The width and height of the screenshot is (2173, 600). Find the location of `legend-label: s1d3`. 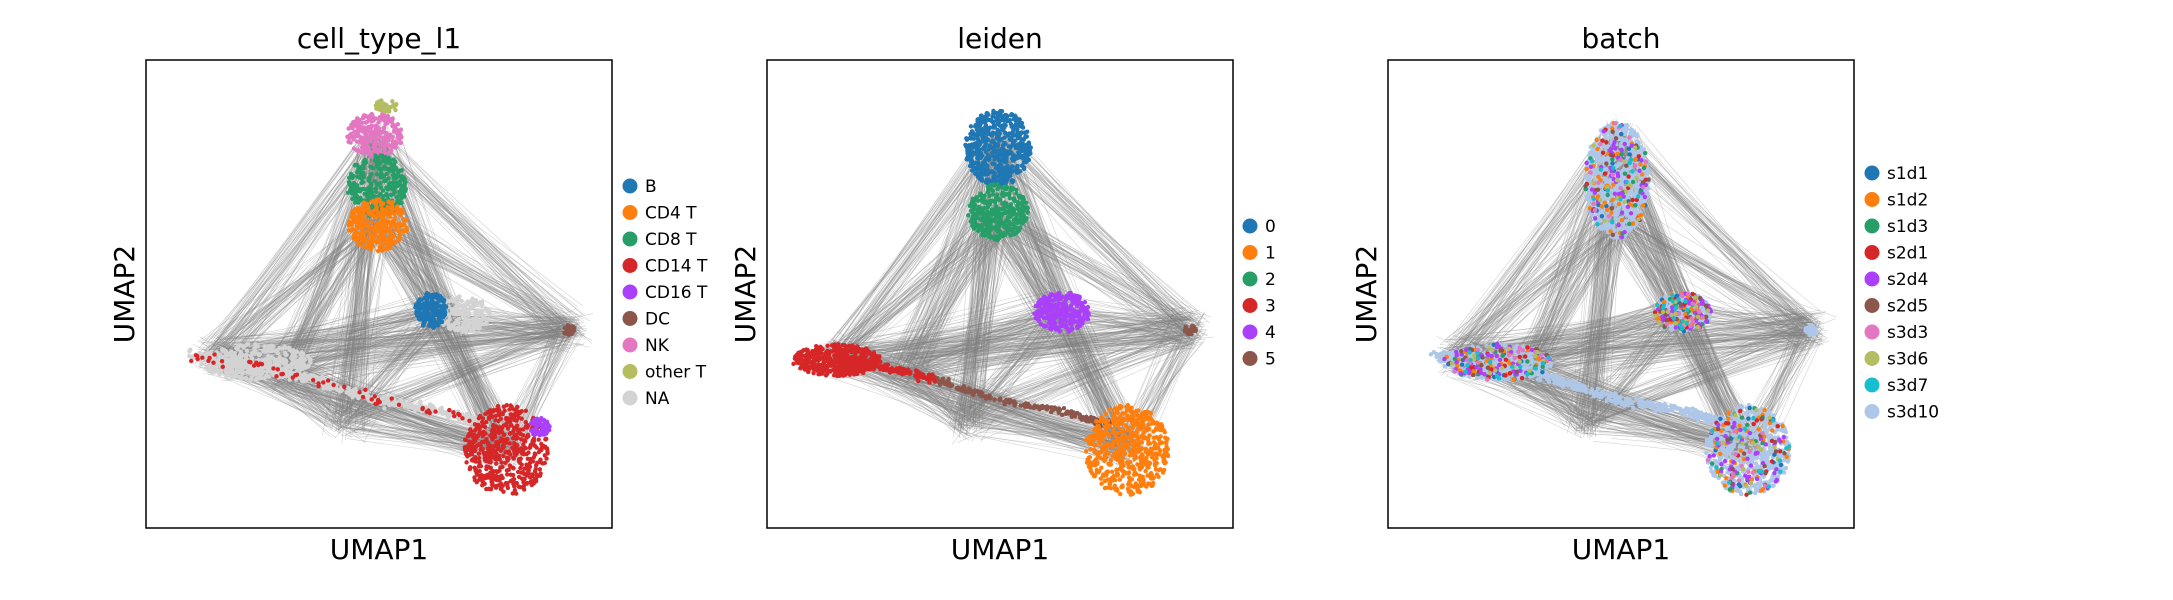

legend-label: s1d3 is located at coordinates (1907, 227).